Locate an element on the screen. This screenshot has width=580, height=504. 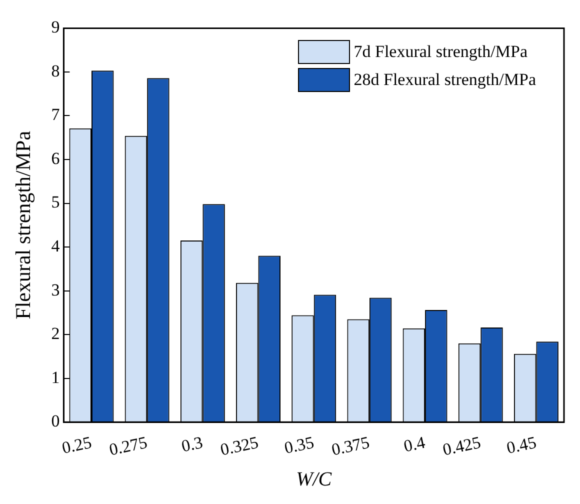
legend-label: 28d Flexural strength/MPa is located at coordinates (445, 80).